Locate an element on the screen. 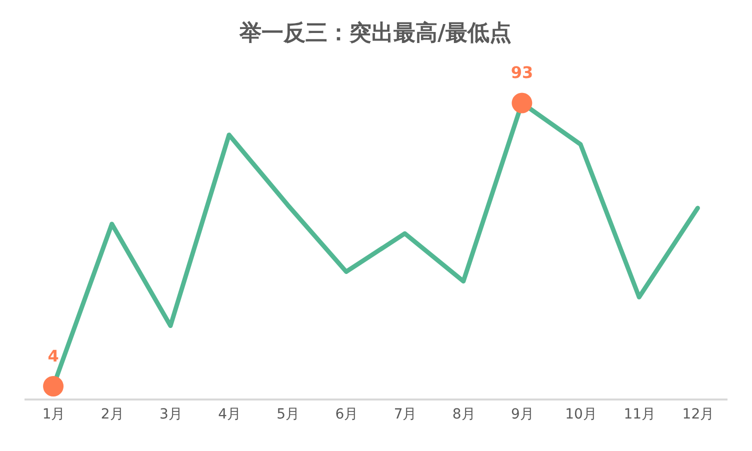 Image resolution: width=752 pixels, height=451 pixels. x-tick-label: 4月 is located at coordinates (230, 414).